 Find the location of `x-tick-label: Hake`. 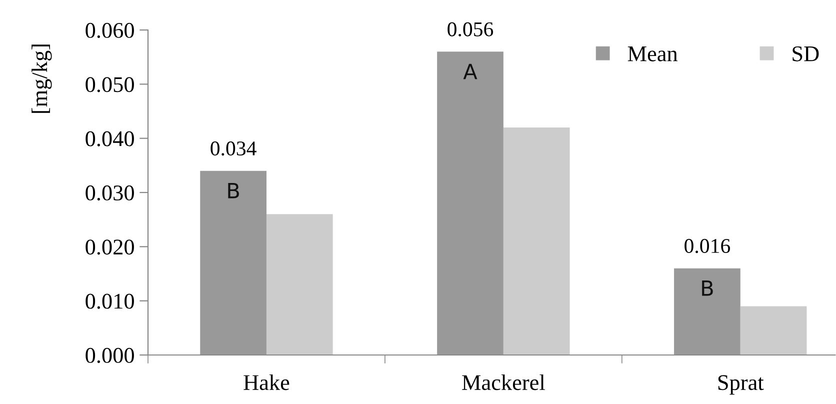

x-tick-label: Hake is located at coordinates (267, 382).